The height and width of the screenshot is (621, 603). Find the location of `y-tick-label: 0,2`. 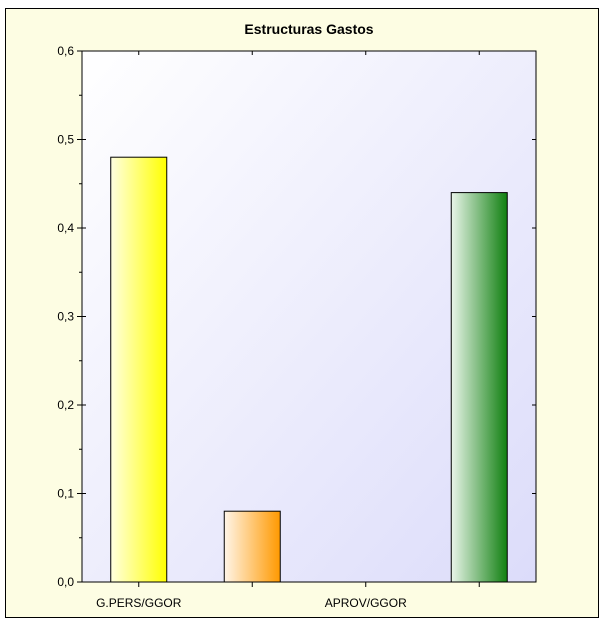

y-tick-label: 0,2 is located at coordinates (65, 405).